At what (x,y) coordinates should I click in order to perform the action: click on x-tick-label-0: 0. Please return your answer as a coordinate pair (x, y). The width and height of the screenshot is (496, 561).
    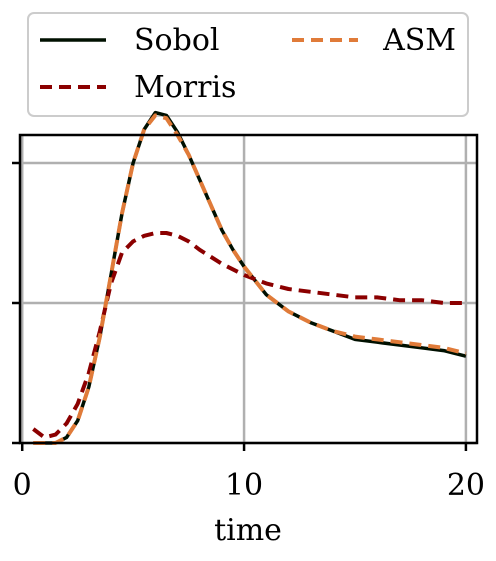
    Looking at the image, I should click on (22, 485).